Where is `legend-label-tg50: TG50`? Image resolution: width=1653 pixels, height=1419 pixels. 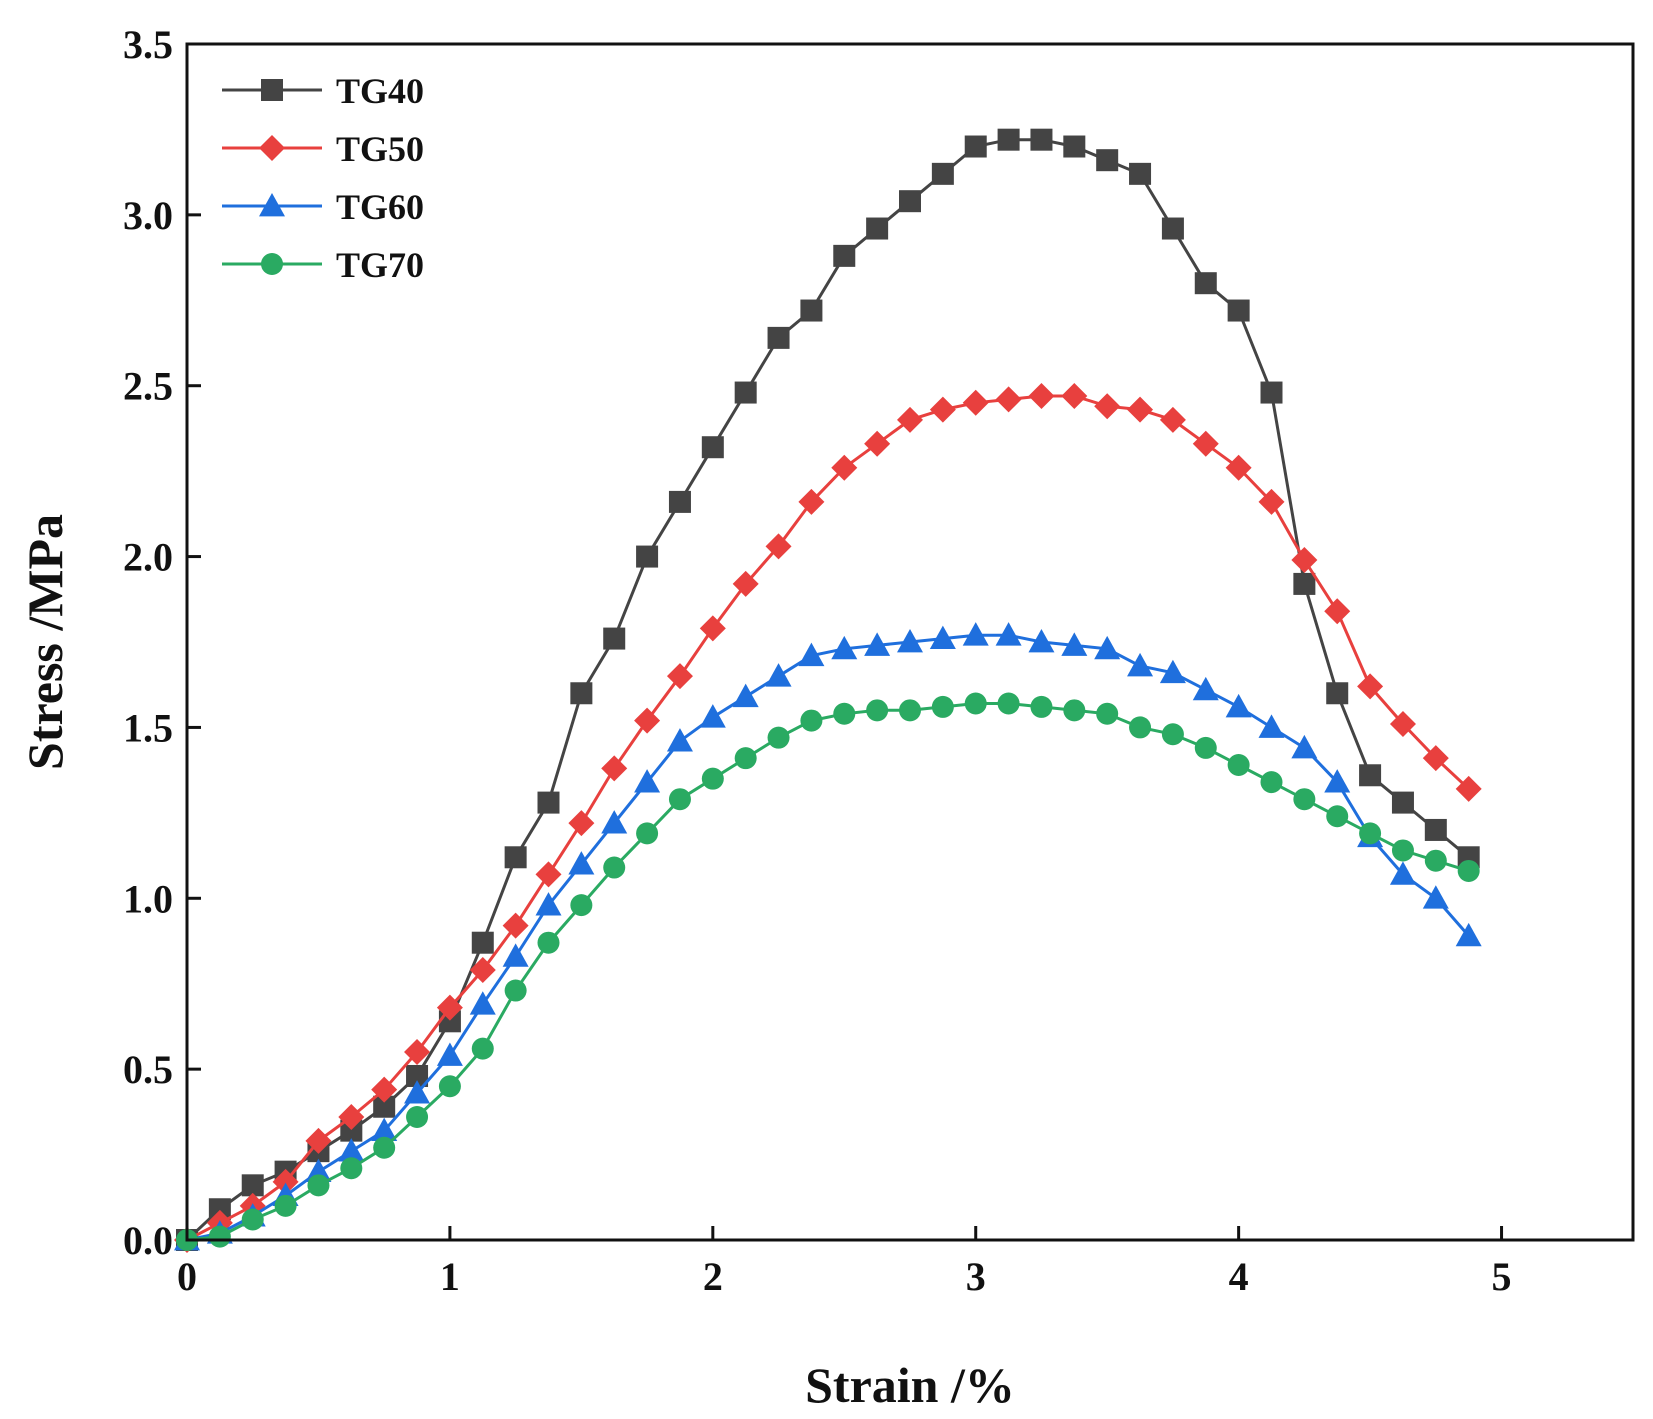
legend-label-tg50: TG50 is located at coordinates (380, 149).